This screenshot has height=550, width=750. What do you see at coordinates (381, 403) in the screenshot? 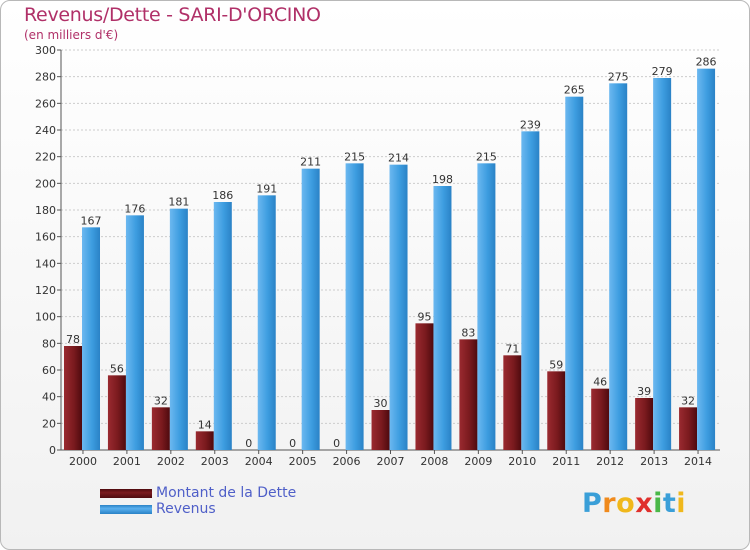
I see `bar-value-label: 30` at bounding box center [381, 403].